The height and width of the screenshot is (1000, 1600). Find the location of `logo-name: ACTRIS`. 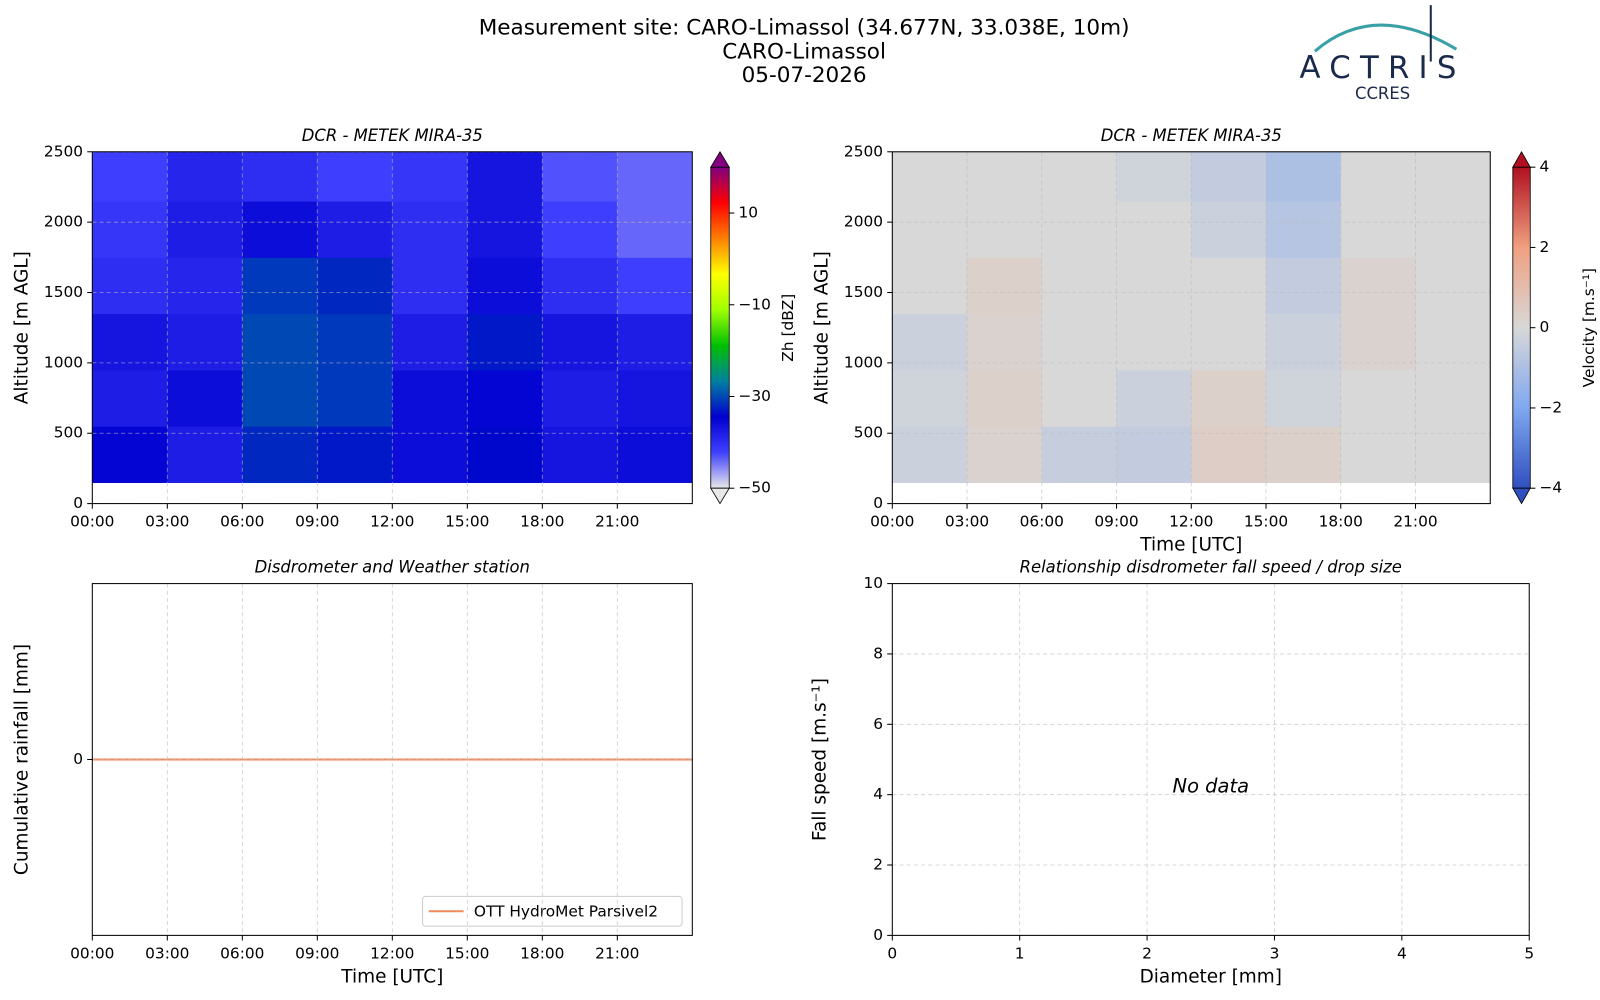

logo-name: ACTRIS is located at coordinates (1383, 68).